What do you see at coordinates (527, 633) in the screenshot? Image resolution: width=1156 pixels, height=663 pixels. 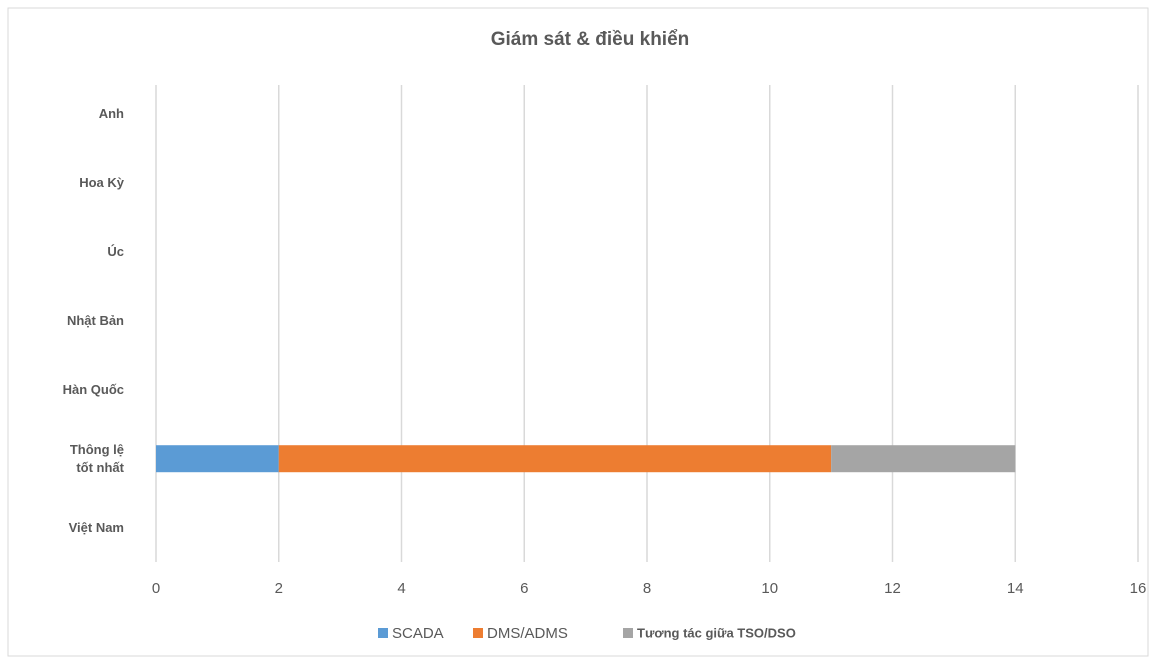 I see `legend-label: DMS/ADMS` at bounding box center [527, 633].